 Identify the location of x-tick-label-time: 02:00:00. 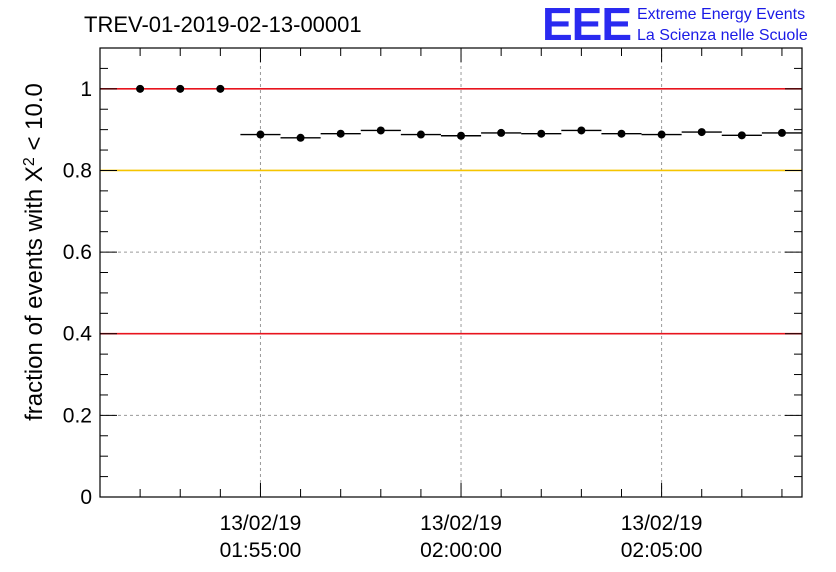
(461, 550).